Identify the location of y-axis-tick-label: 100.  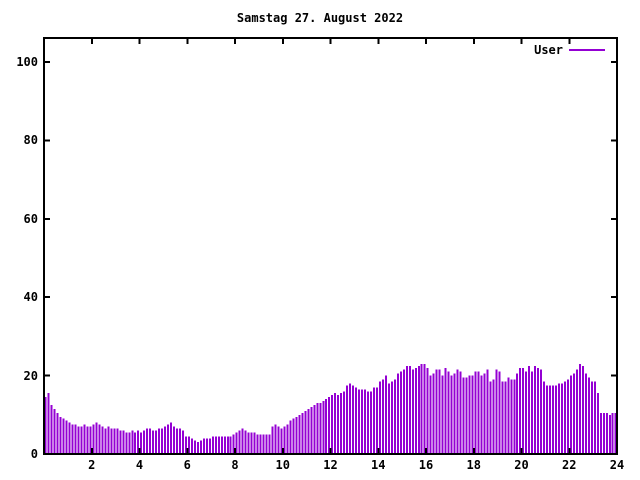
(27, 62).